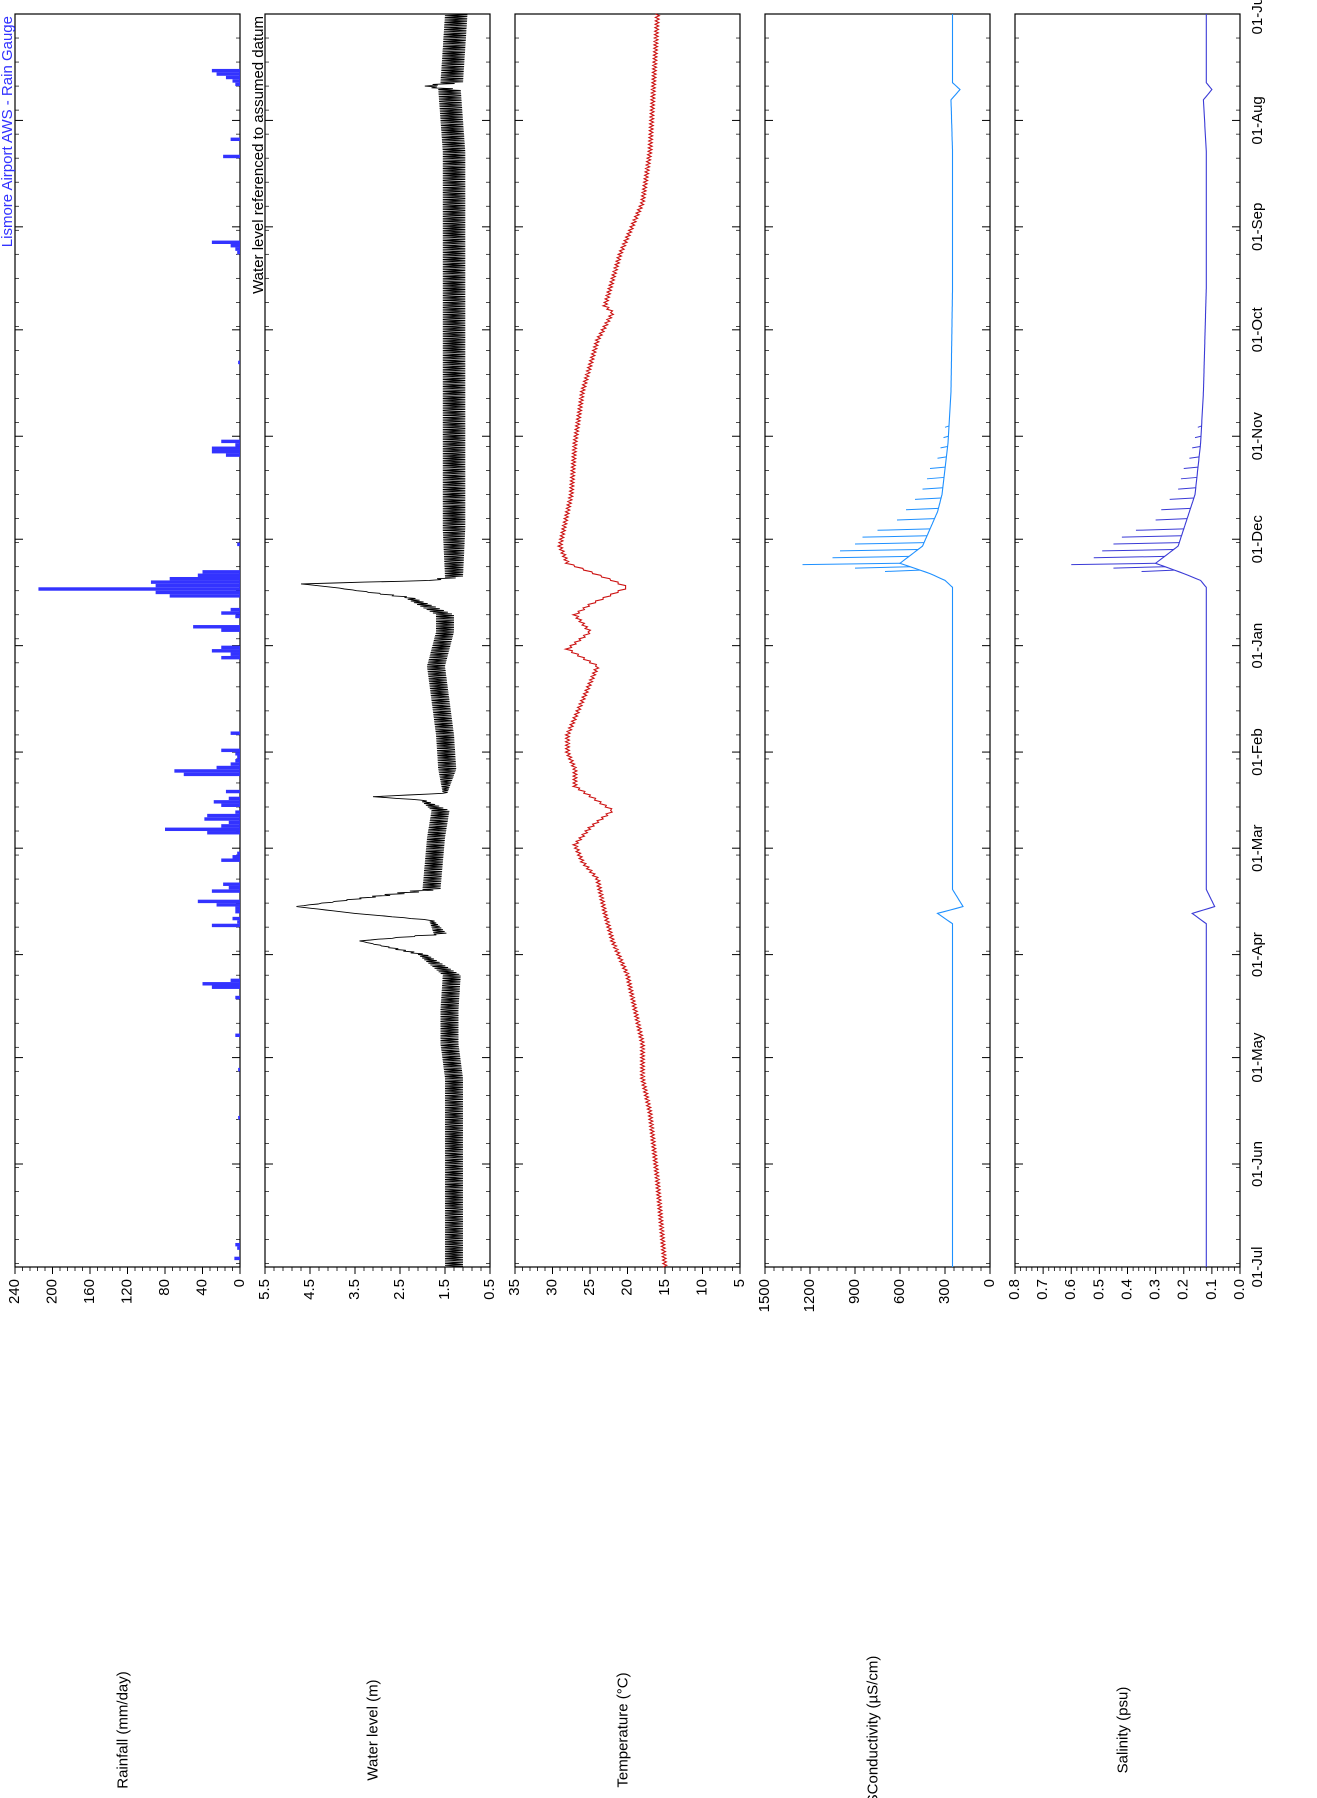 This screenshot has height=1798, width=1317. What do you see at coordinates (1257, 1057) in the screenshot?
I see `month-label: 01-May` at bounding box center [1257, 1057].